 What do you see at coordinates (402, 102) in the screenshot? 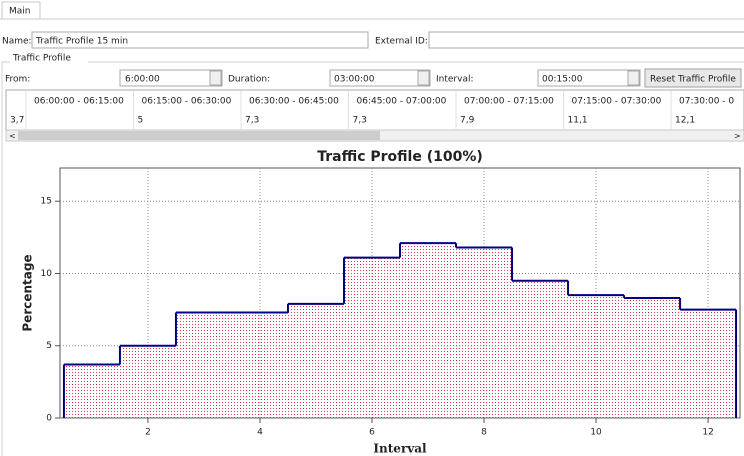
I see `table-header: 06:45:00 - 07:00:00` at bounding box center [402, 102].